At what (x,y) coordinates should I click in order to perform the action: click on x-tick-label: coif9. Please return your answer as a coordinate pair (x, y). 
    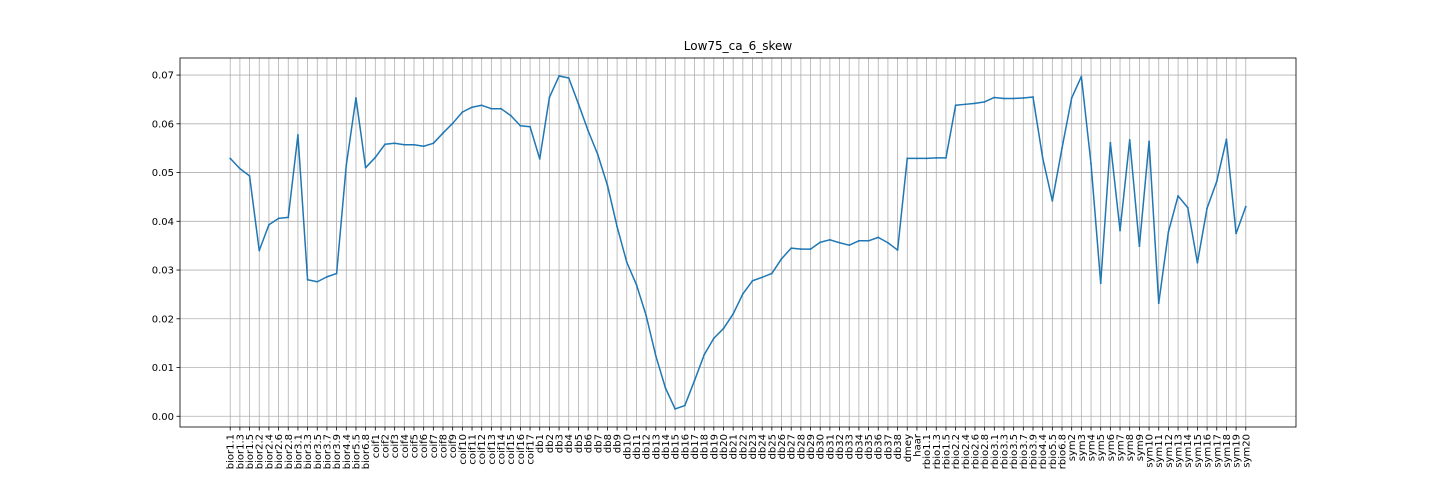
    Looking at the image, I should click on (453, 446).